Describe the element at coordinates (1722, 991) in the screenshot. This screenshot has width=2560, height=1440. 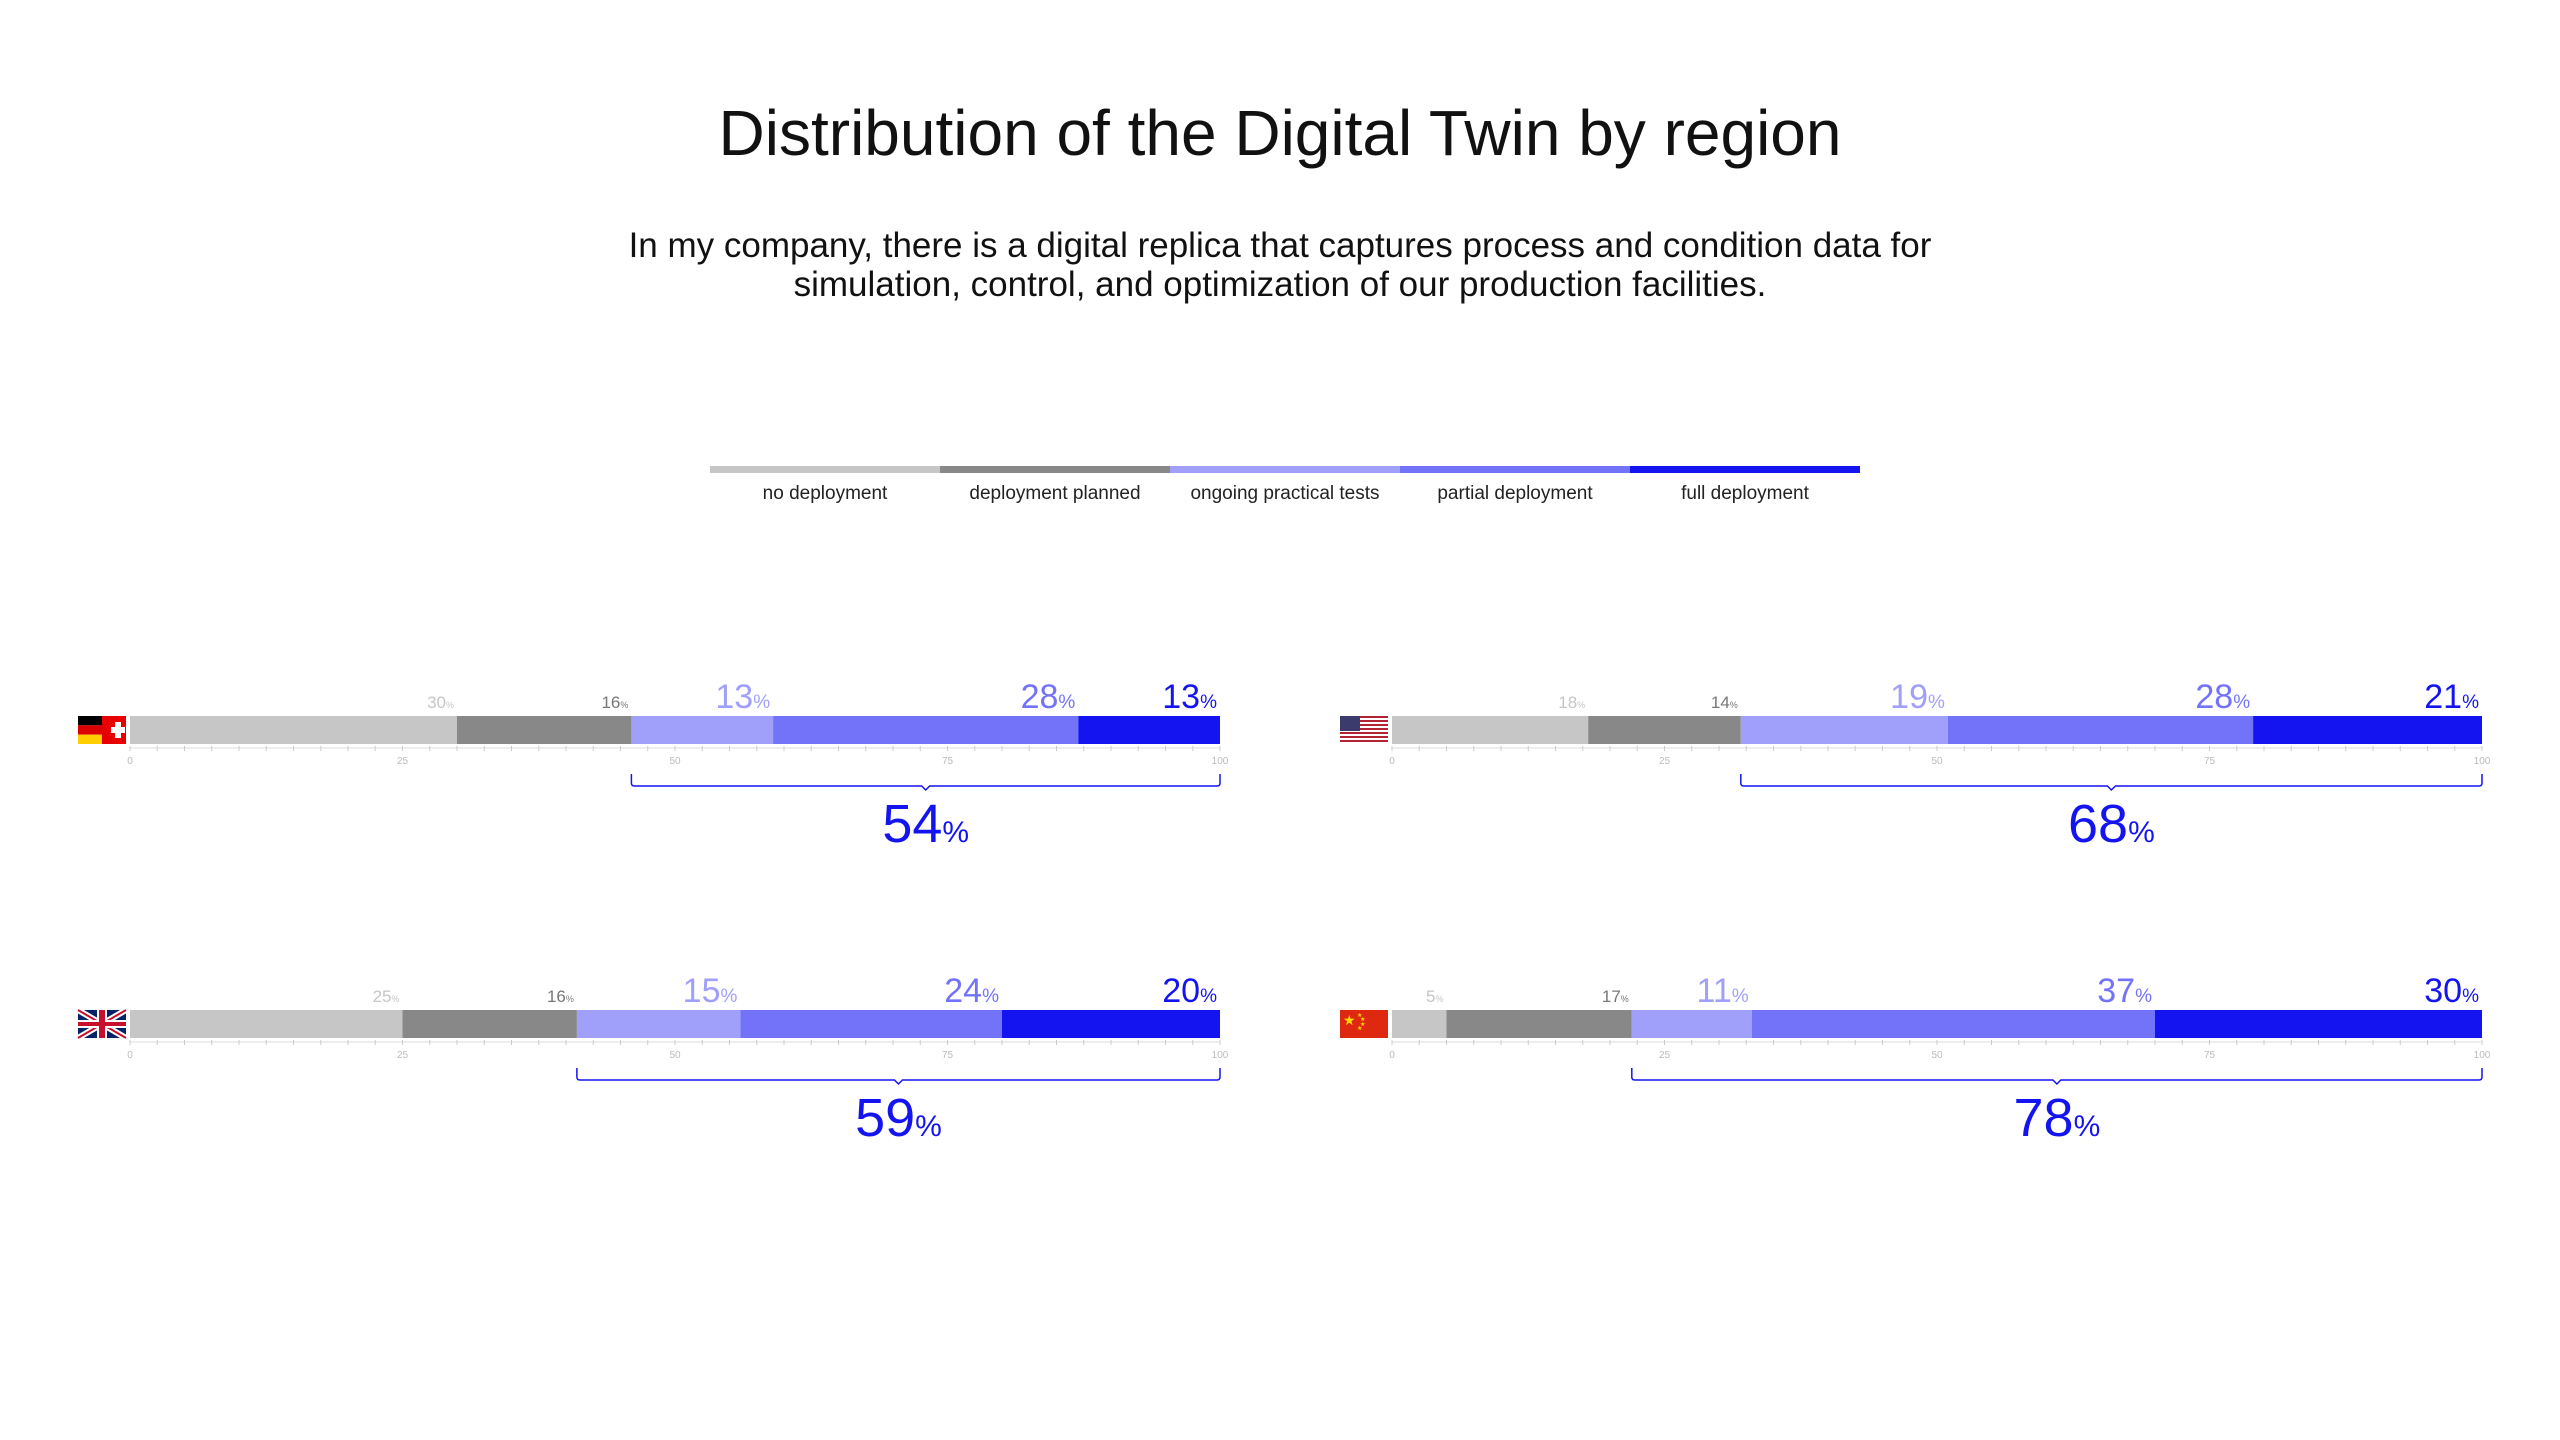
I see `bar-value-label: 11%` at that location.